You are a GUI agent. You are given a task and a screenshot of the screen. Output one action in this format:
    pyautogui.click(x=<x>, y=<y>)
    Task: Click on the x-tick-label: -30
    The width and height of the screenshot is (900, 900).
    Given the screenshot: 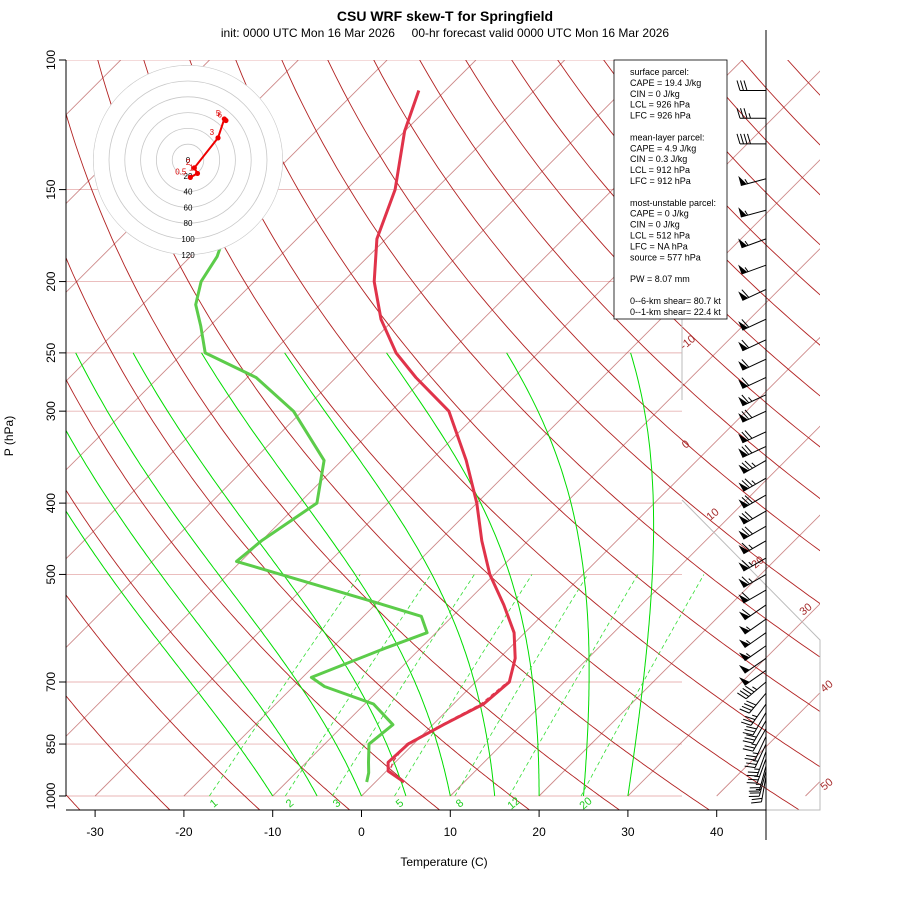 What is the action you would take?
    pyautogui.click(x=95, y=832)
    